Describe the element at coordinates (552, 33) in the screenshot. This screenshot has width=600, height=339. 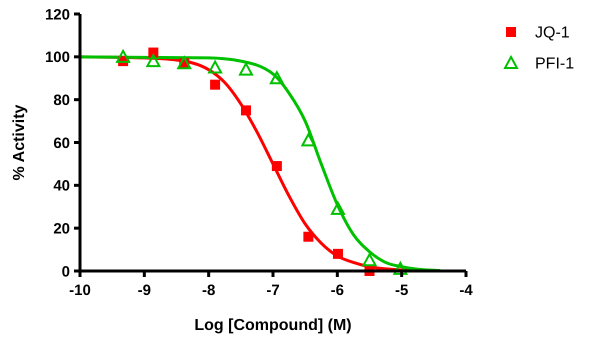
I see `legend-label: JQ-1` at that location.